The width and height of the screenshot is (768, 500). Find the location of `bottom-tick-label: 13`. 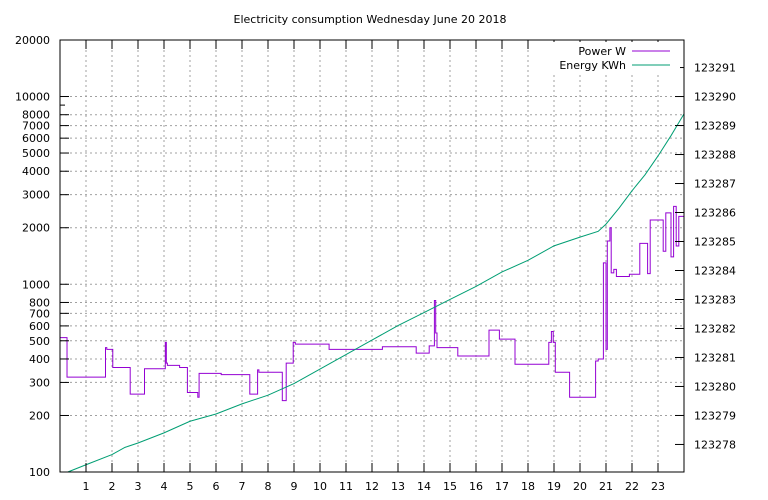

bottom-tick-label: 13 is located at coordinates (398, 486).